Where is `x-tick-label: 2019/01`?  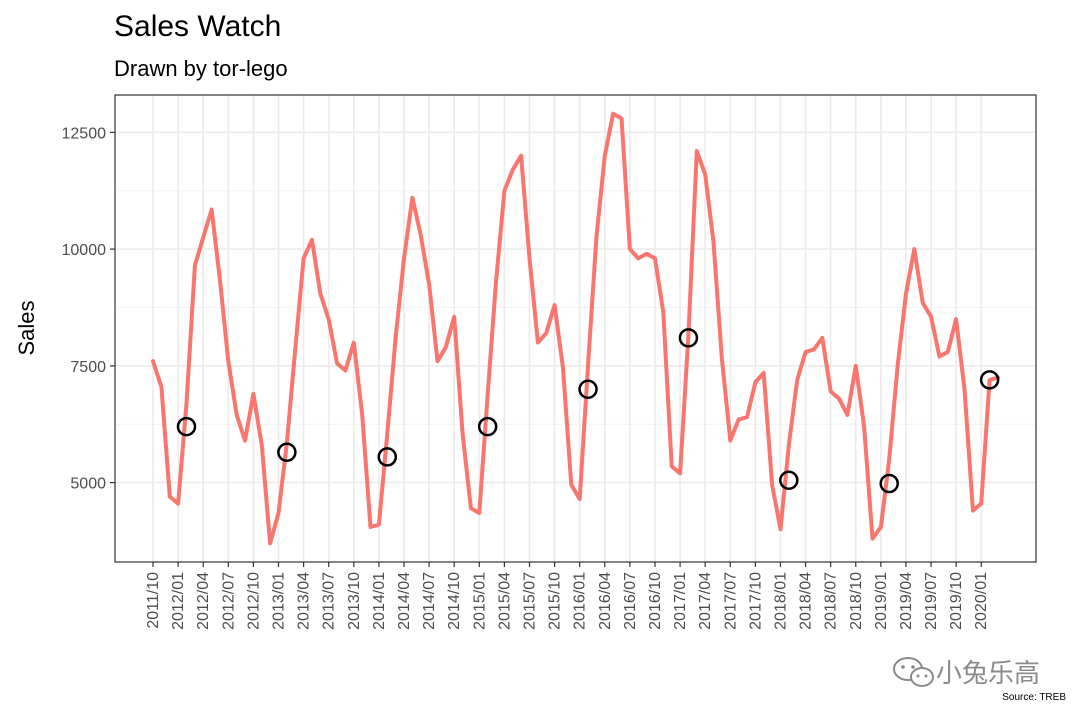 x-tick-label: 2019/01 is located at coordinates (881, 601).